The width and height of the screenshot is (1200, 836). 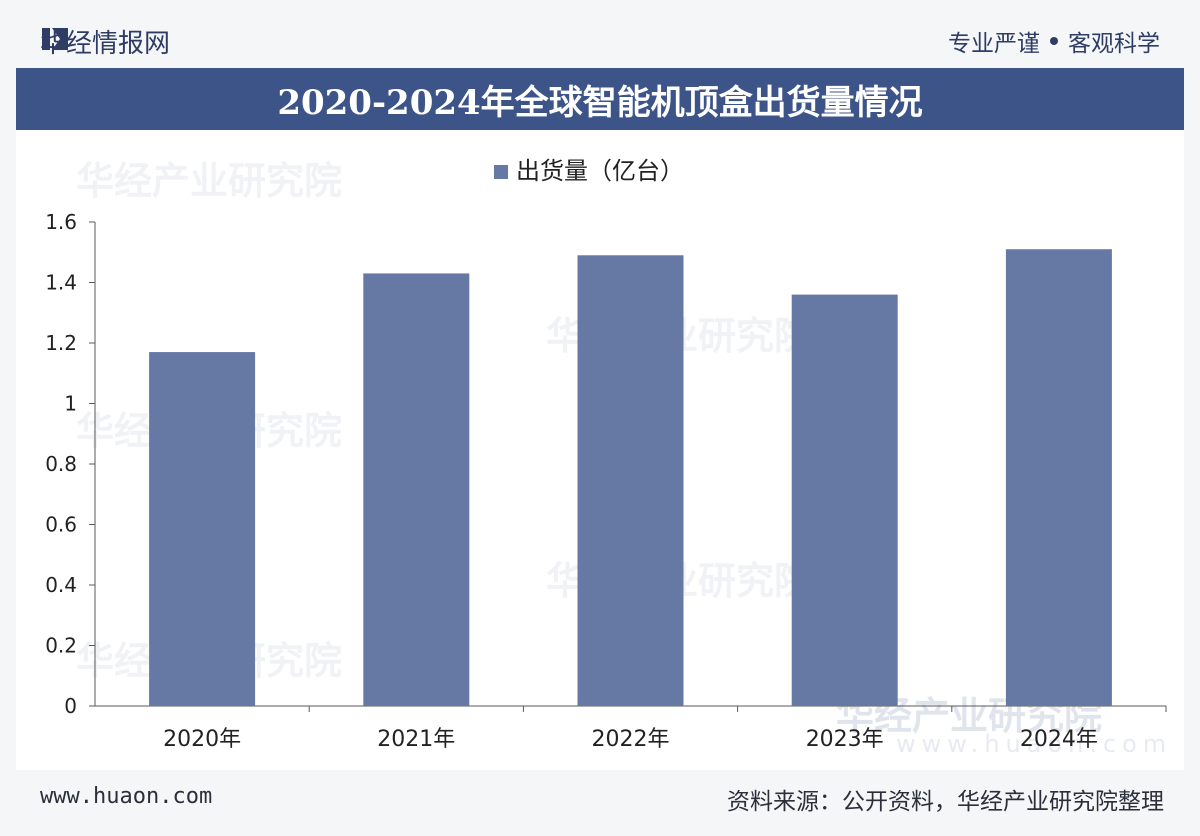 I want to click on y-tick-label: 1, so click(x=70, y=404).